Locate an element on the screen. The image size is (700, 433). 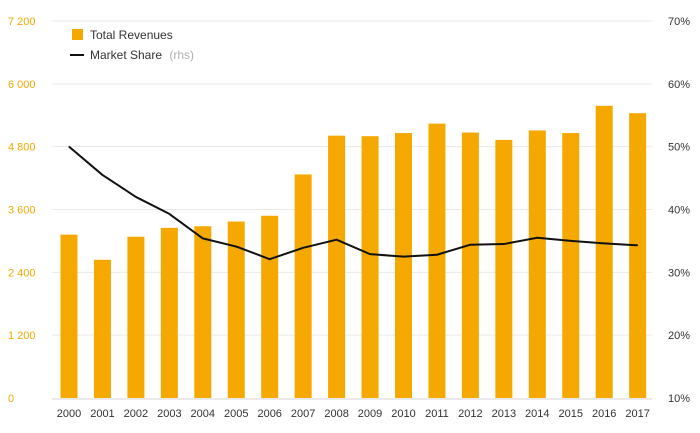
bar-2009 is located at coordinates (370, 267).